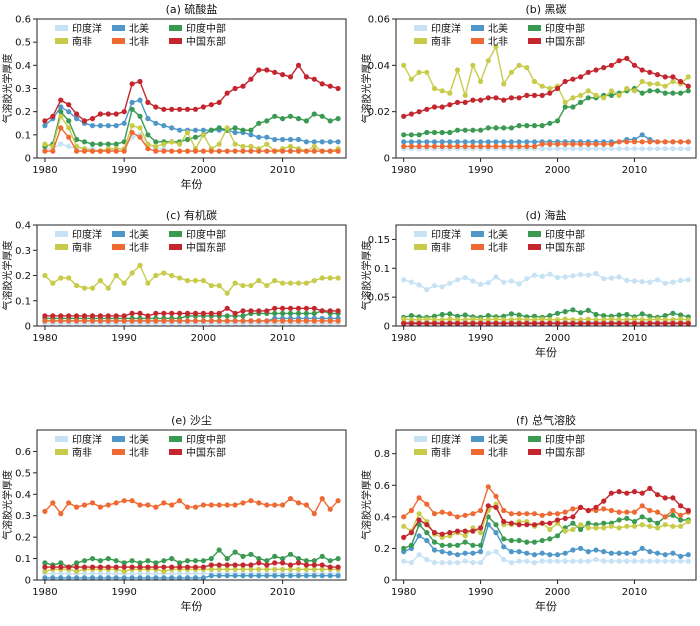  What do you see at coordinates (565, 439) in the screenshot?
I see `legend-label: 印度中部` at bounding box center [565, 439].